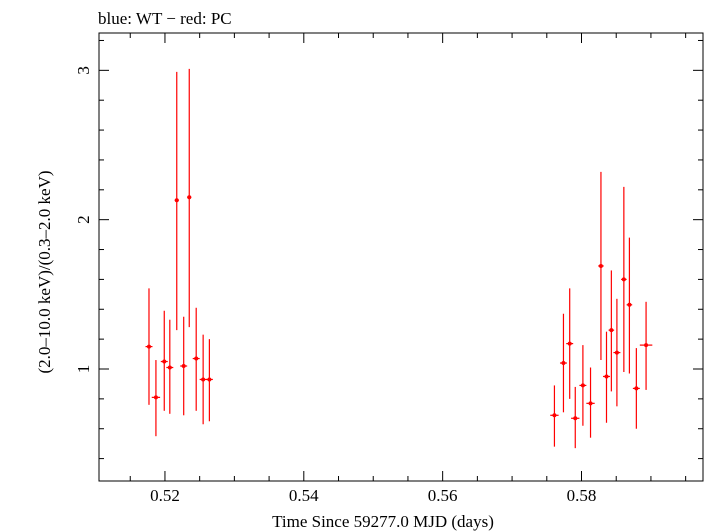 The image size is (705, 532). What do you see at coordinates (83, 219) in the screenshot?
I see `y-tick-label: 2` at bounding box center [83, 219].